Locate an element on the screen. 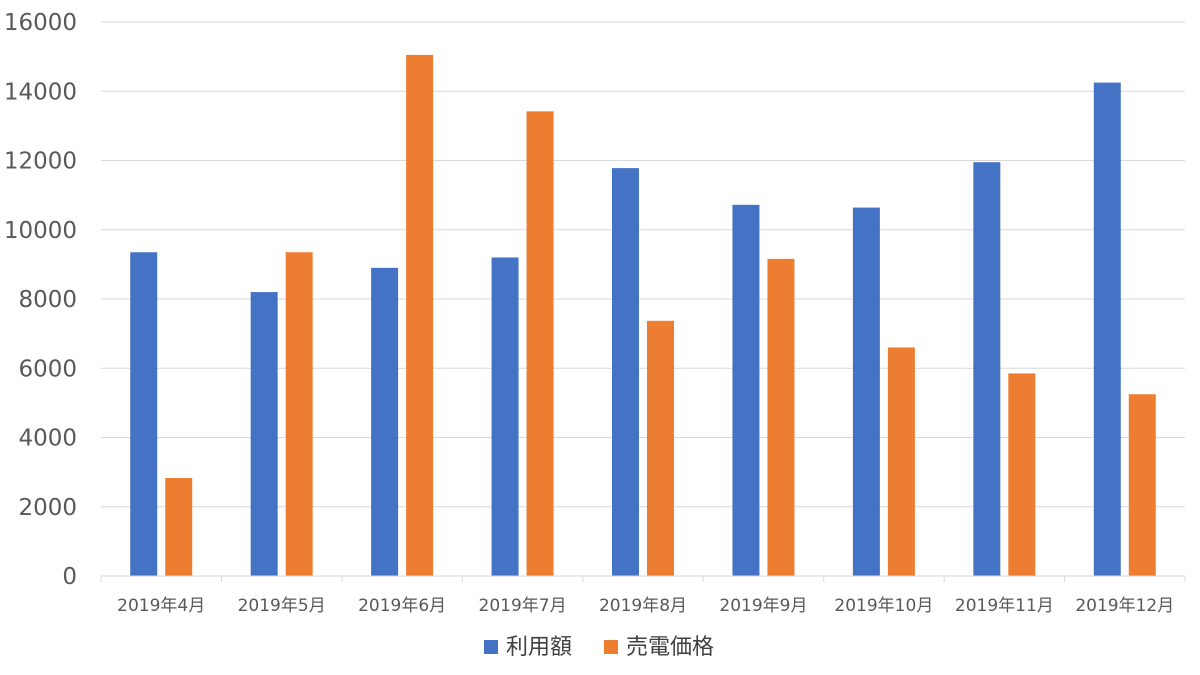 This screenshot has width=1200, height=675. x-category-label: 2019年4月 is located at coordinates (161, 606).